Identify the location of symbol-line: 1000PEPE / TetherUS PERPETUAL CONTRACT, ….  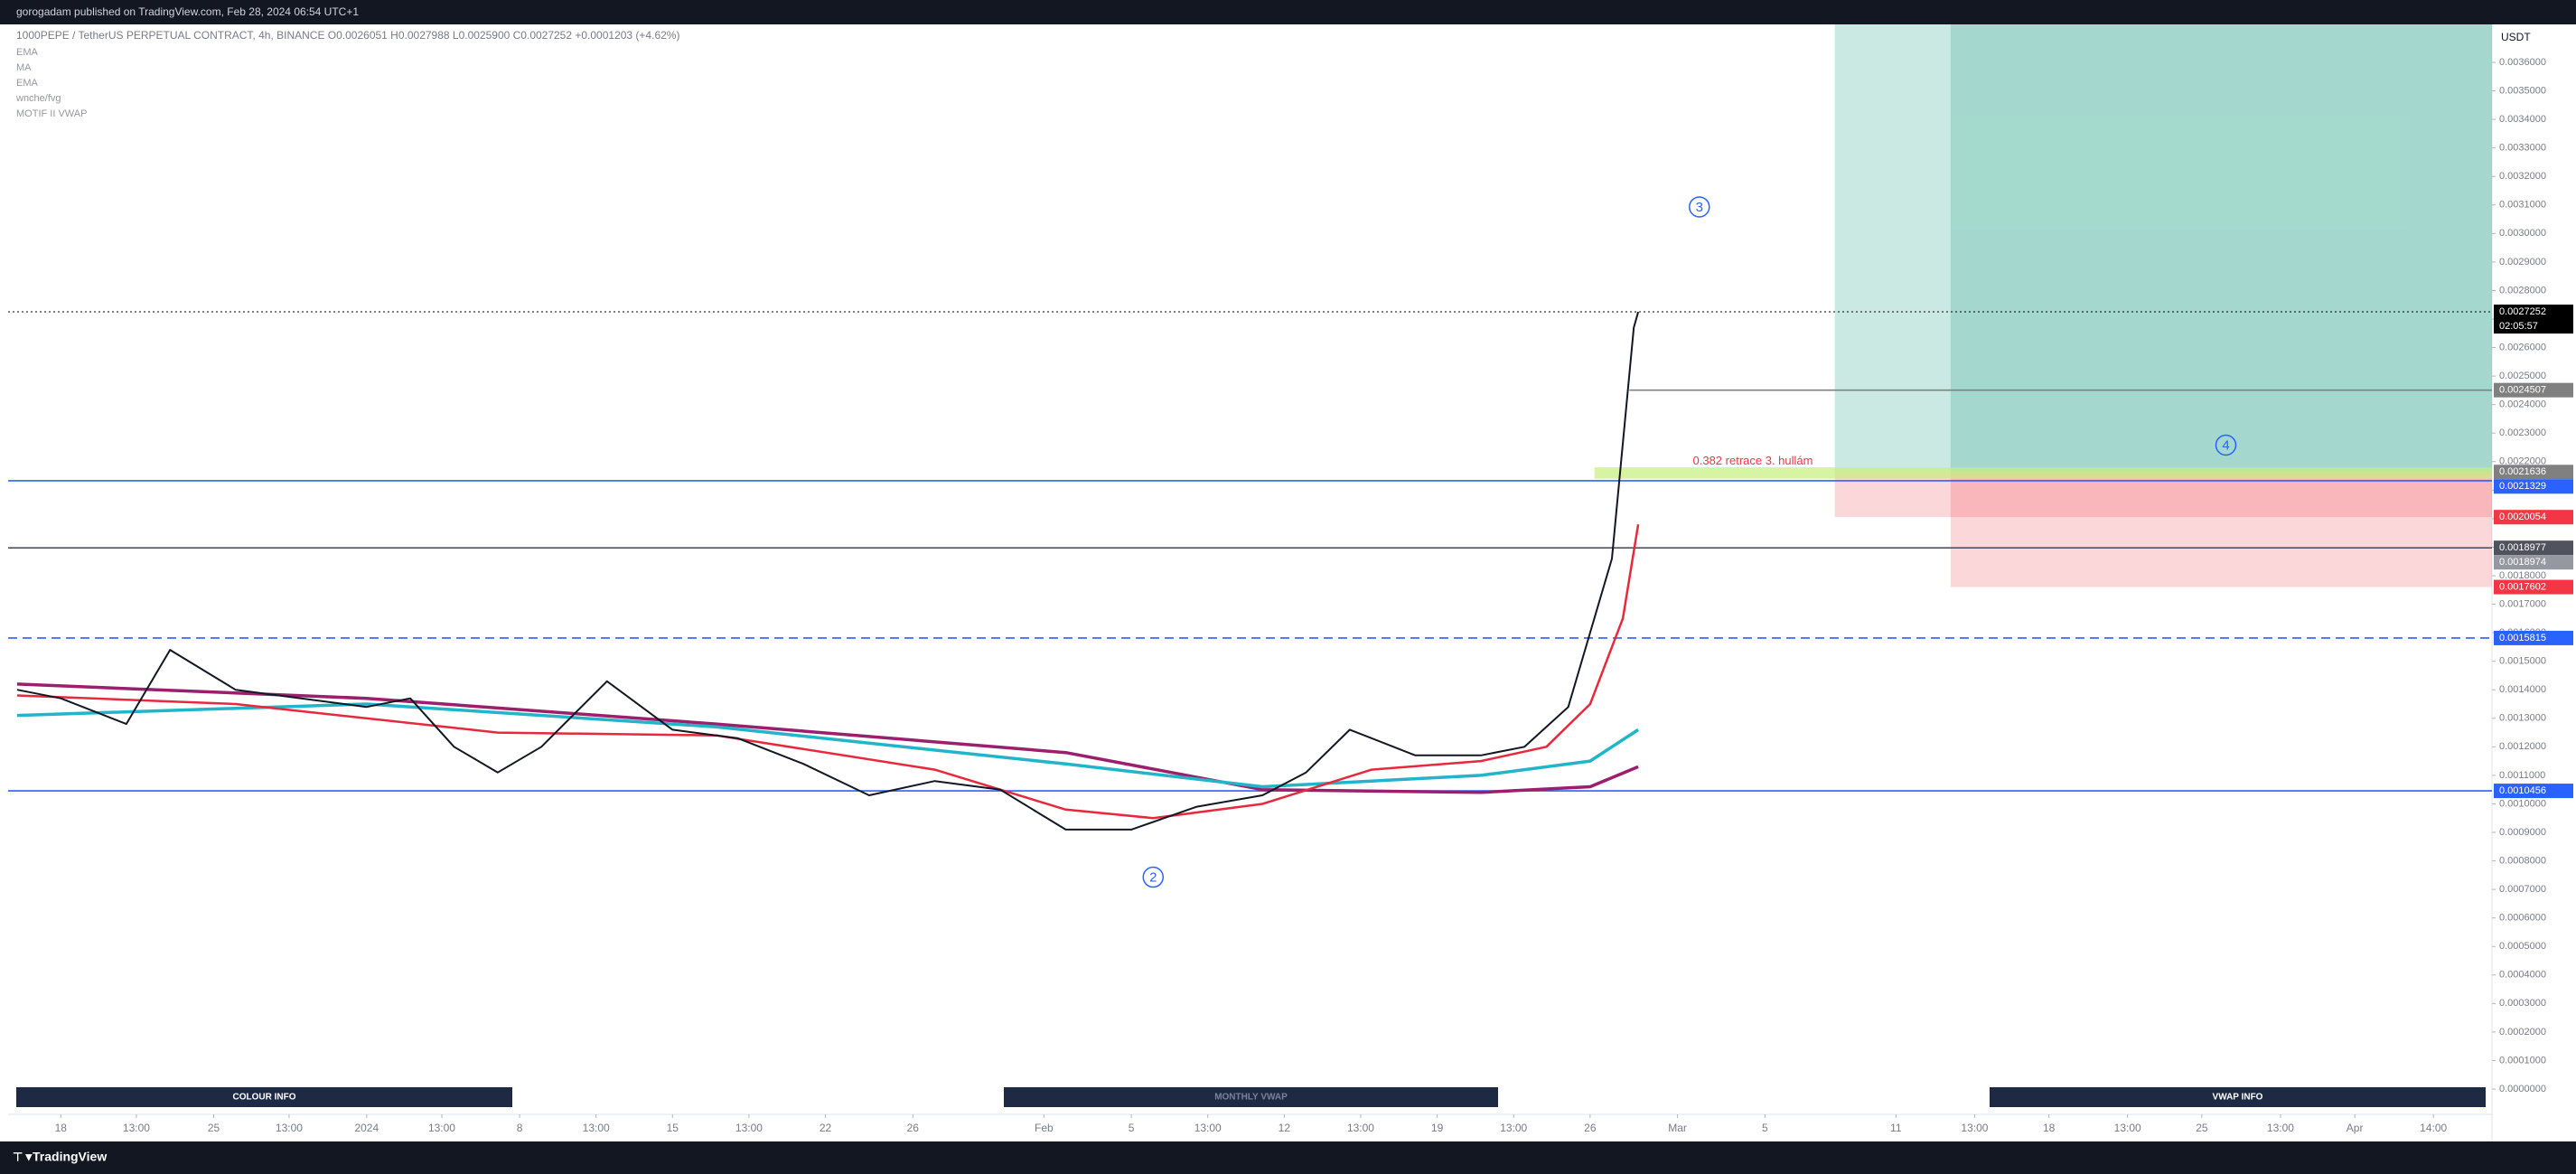
(347, 35).